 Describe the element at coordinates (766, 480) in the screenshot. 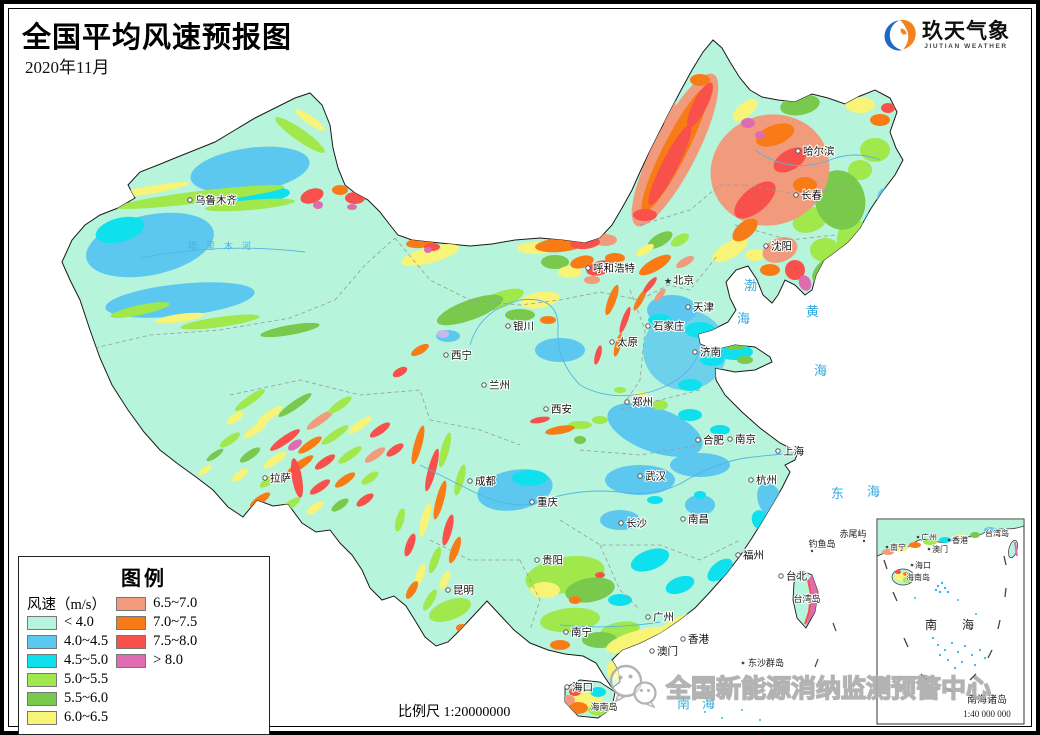

I see `city-label: 杭州` at that location.